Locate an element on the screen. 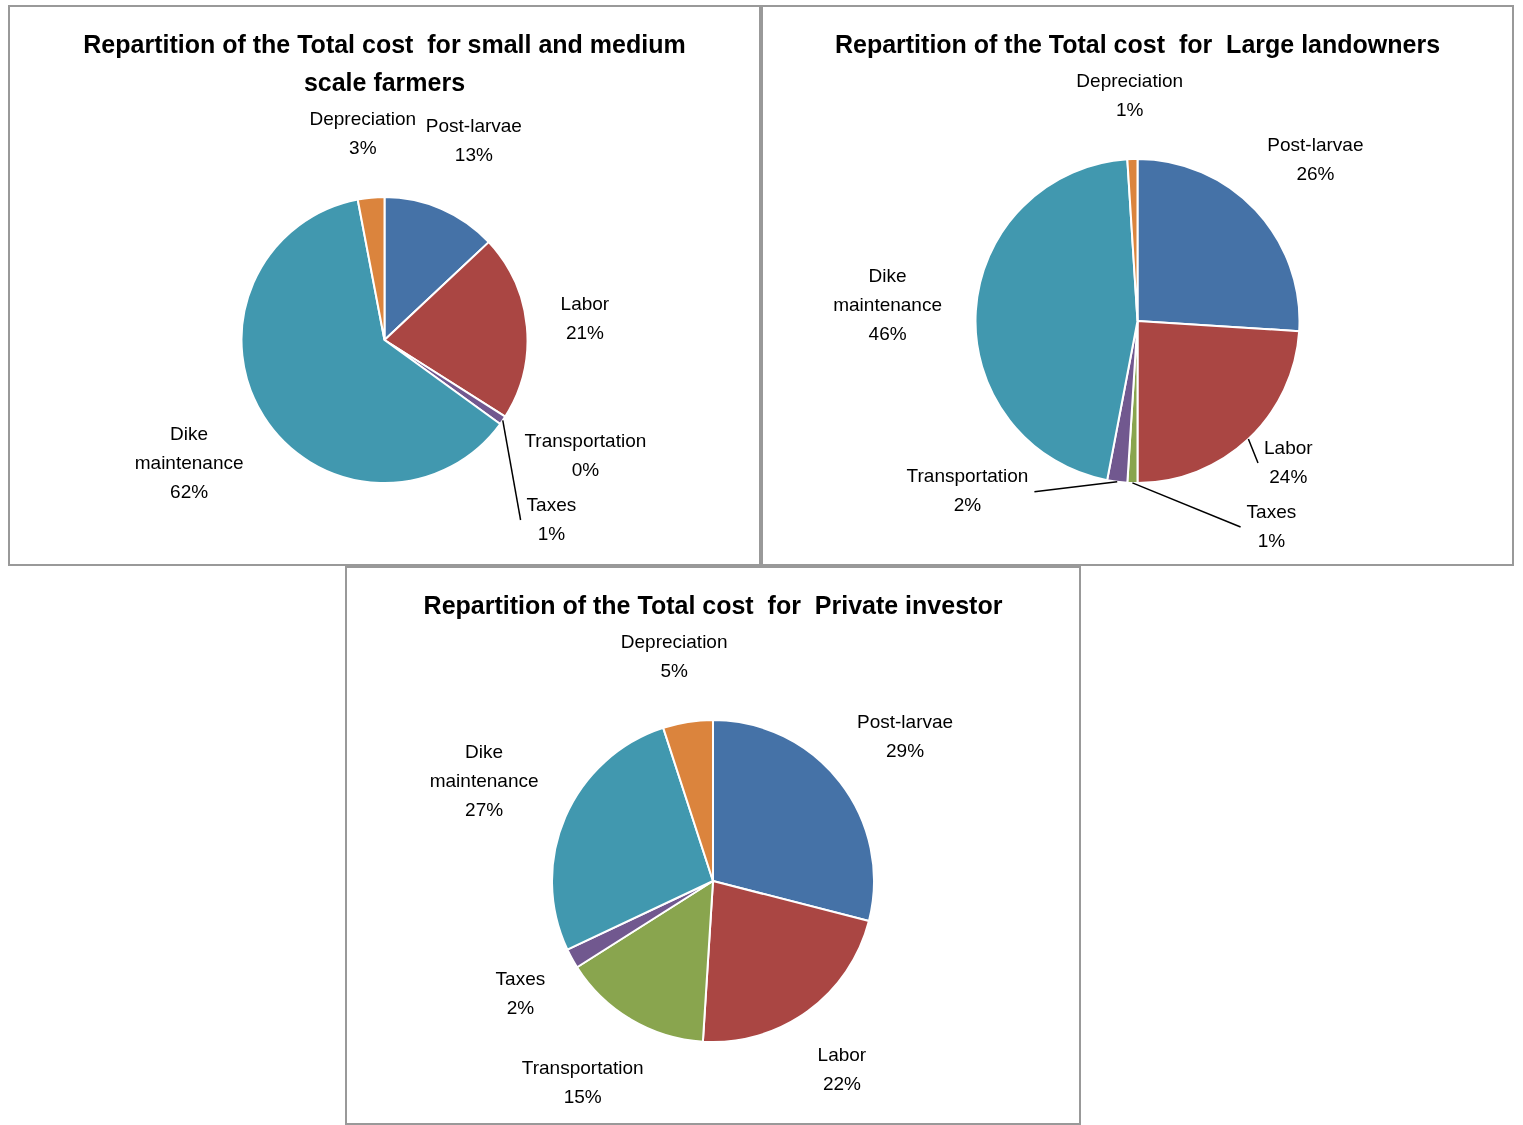 This screenshot has width=1523, height=1125. data-label: 46% is located at coordinates (887, 333).